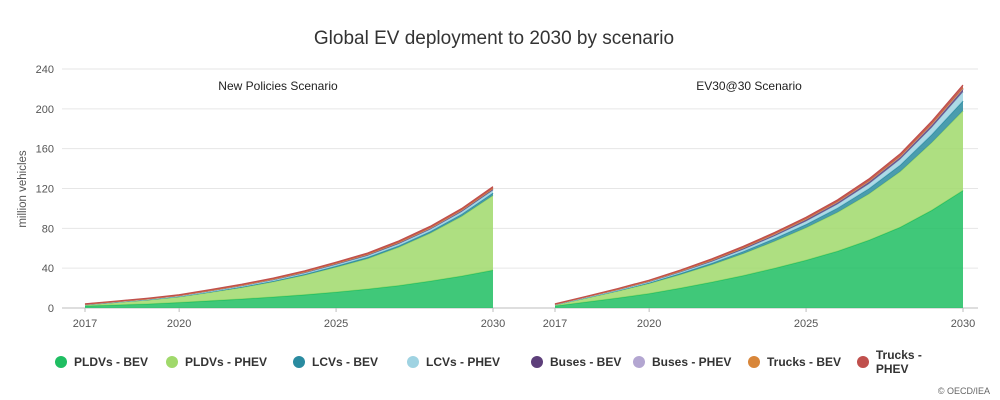 Image resolution: width=1000 pixels, height=400 pixels. I want to click on panel-title: New Policies Scenario, so click(278, 86).